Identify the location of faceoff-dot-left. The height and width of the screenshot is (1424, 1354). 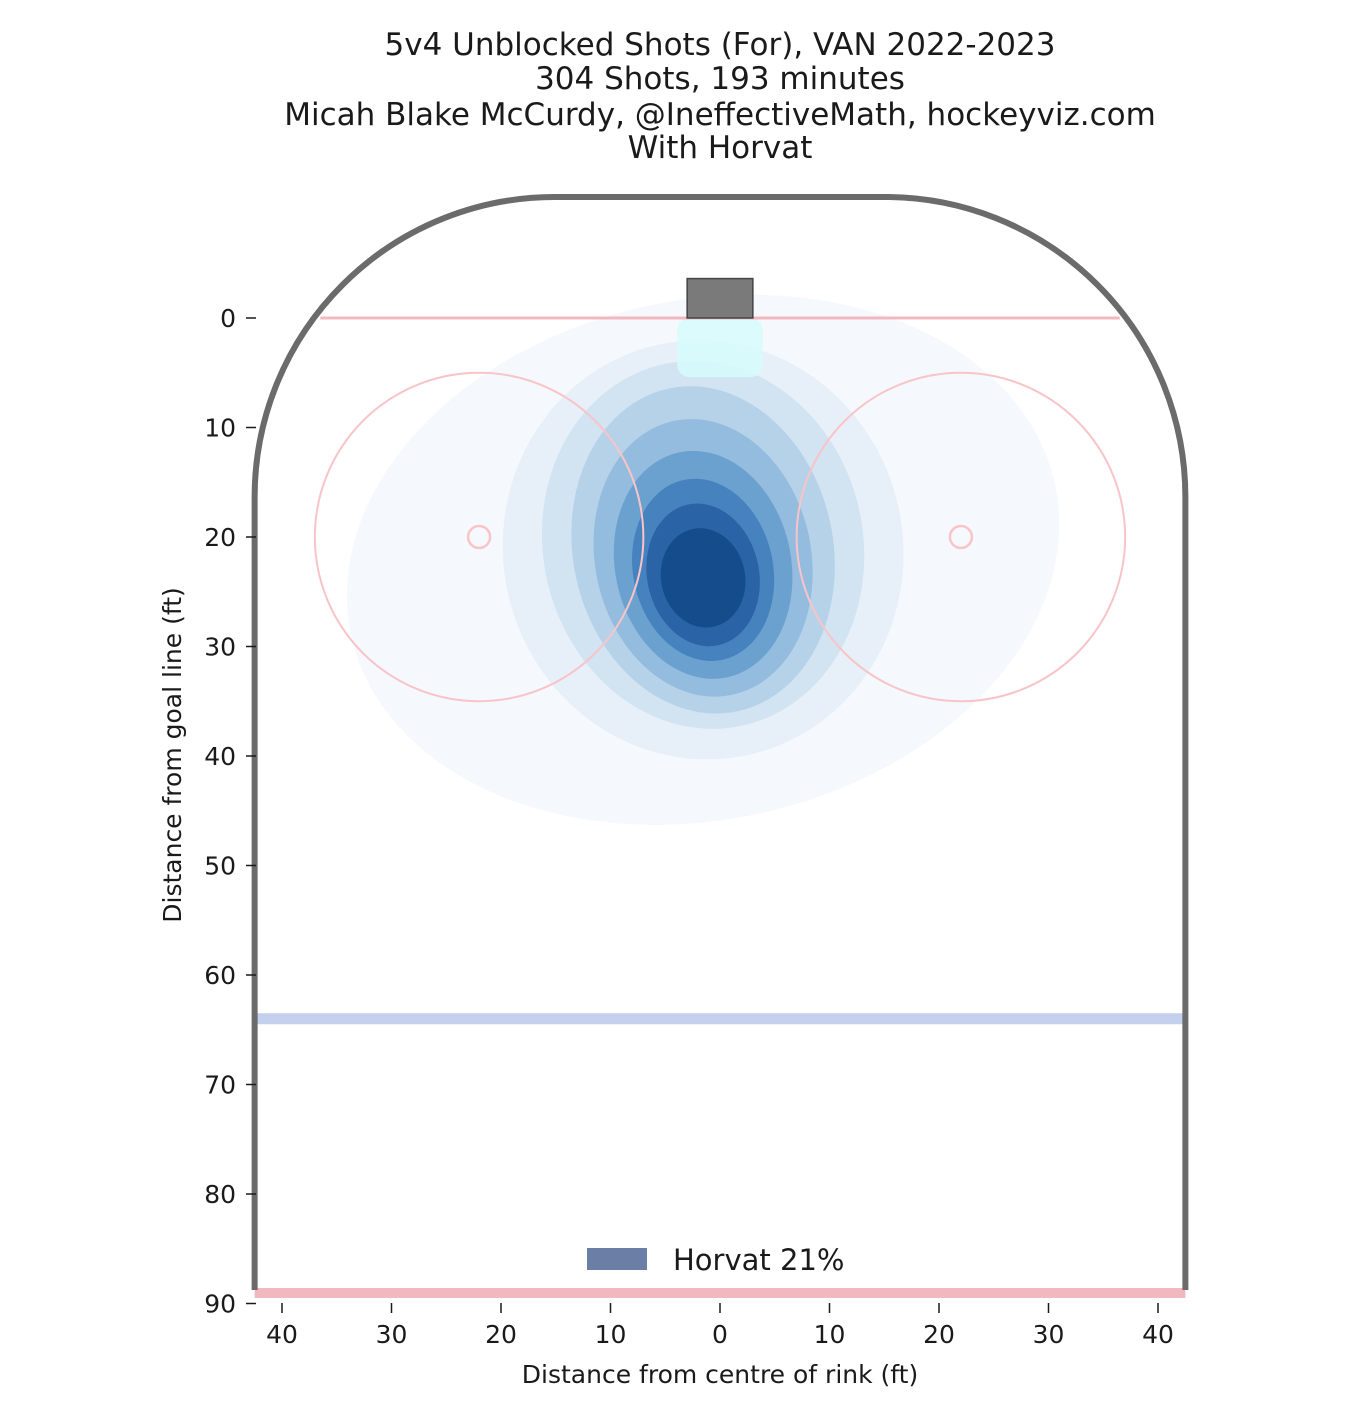
(479, 537).